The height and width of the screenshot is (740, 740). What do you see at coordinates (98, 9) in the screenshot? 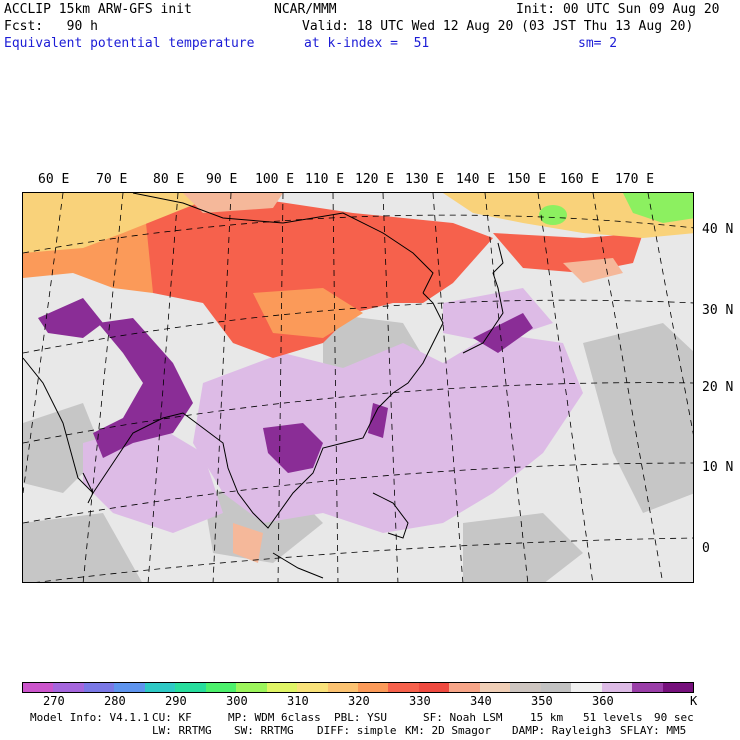
I see `model-title: ACCLIP 15km ARW-GFS init` at bounding box center [98, 9].